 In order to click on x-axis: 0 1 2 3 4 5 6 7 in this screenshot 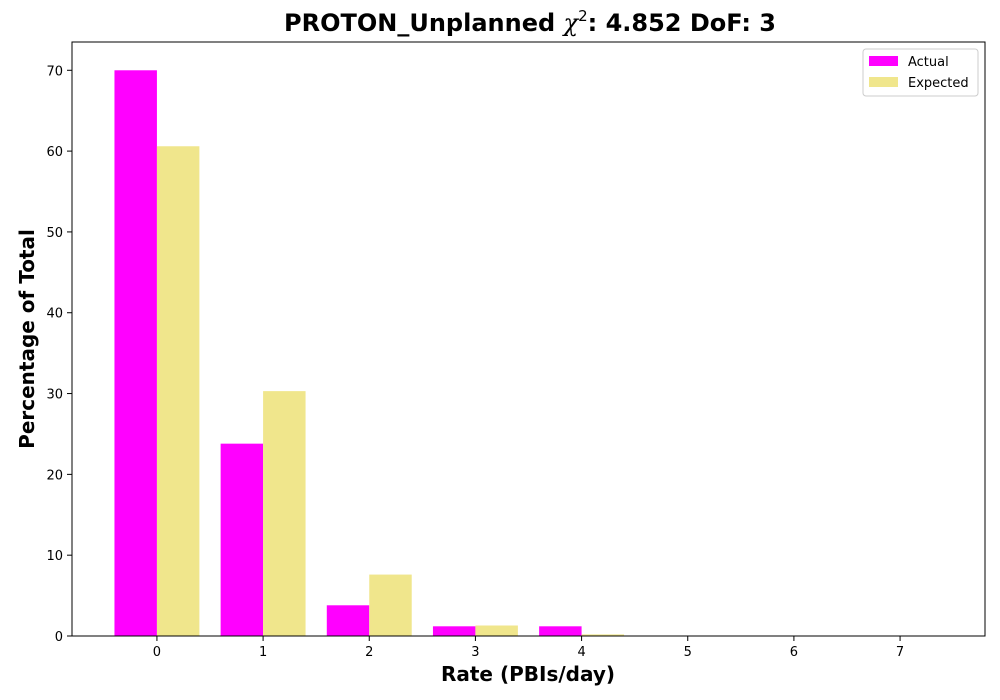, I will do `click(528, 648)`.